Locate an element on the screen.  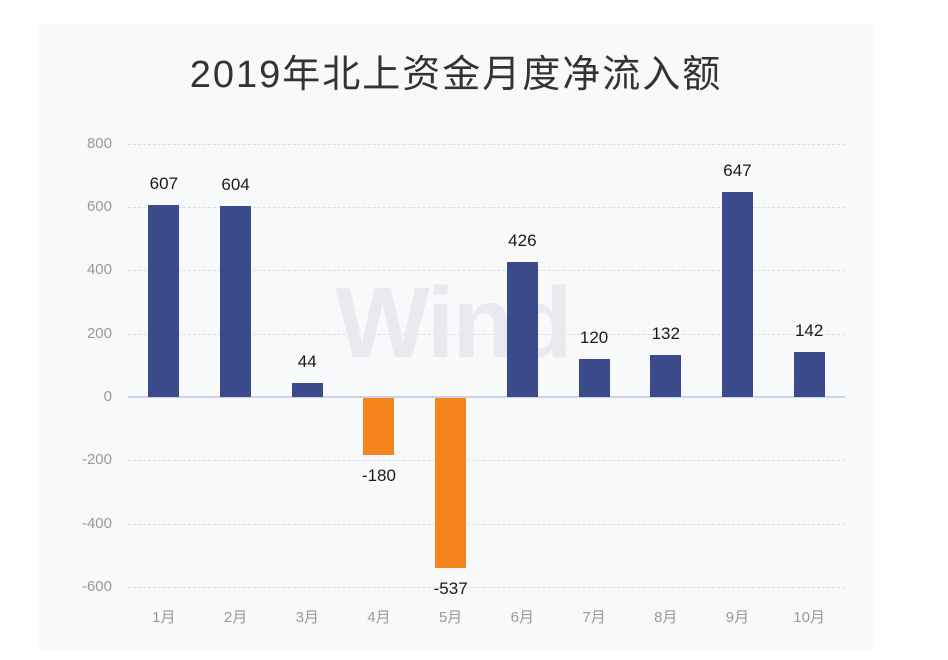
x-axis-tick-label: 4月 is located at coordinates (379, 617).